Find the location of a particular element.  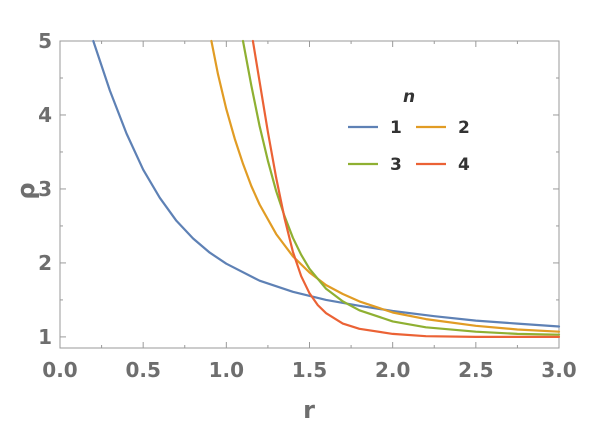

x-tick-label: 0.5 is located at coordinates (142, 370).